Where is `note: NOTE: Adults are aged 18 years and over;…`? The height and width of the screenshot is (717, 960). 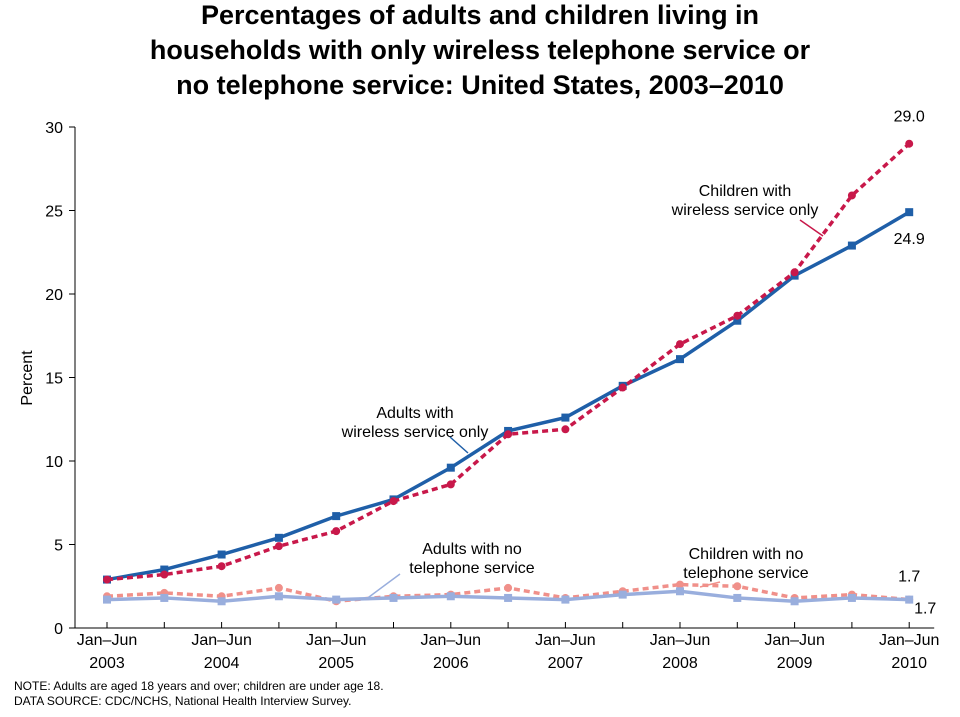
note: NOTE: Adults are aged 18 years and over;… is located at coordinates (199, 686).